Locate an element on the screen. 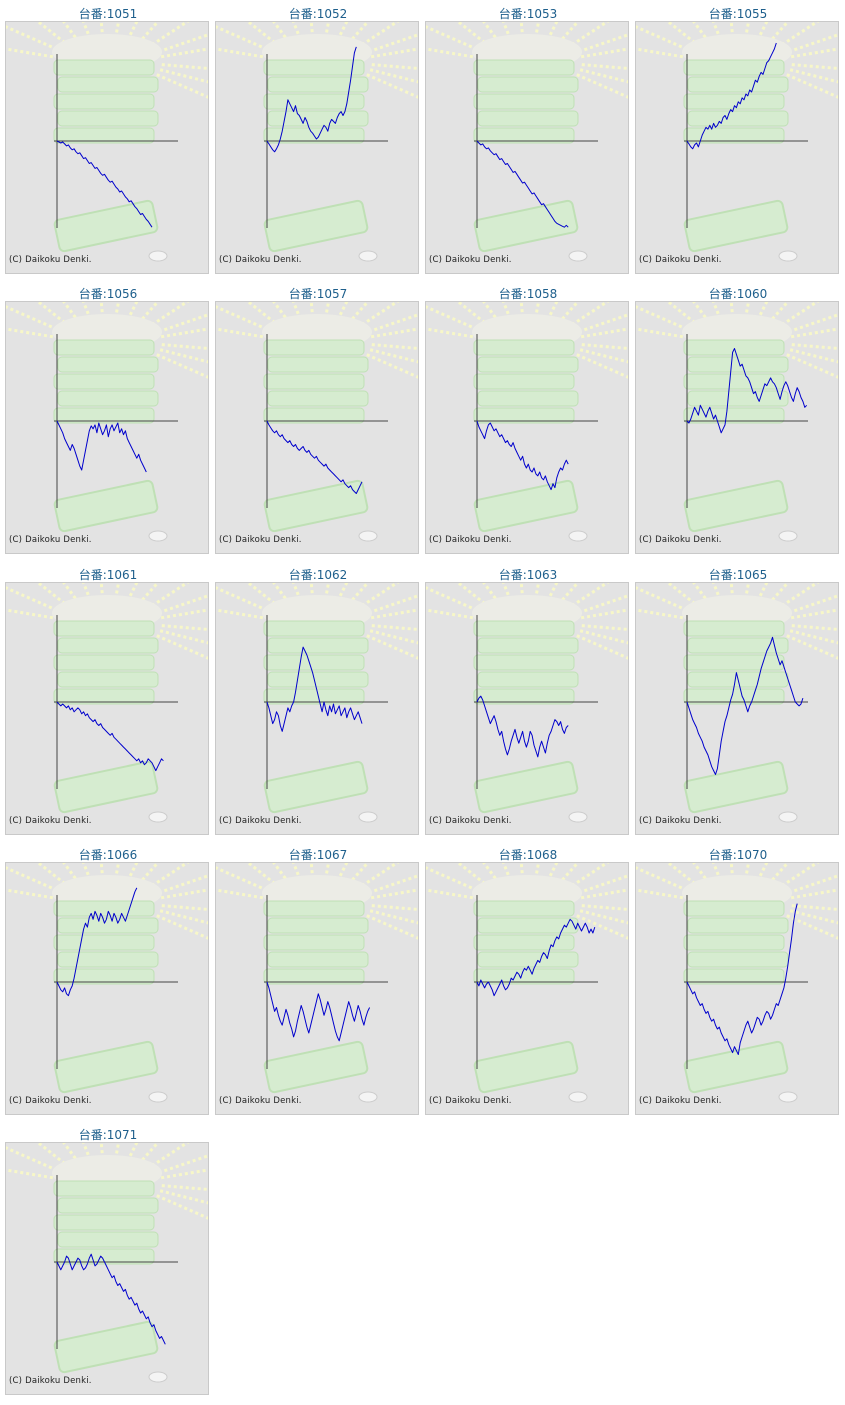 The width and height of the screenshot is (845, 1405). machine-number-link: 台番:1068 is located at coordinates (528, 855).